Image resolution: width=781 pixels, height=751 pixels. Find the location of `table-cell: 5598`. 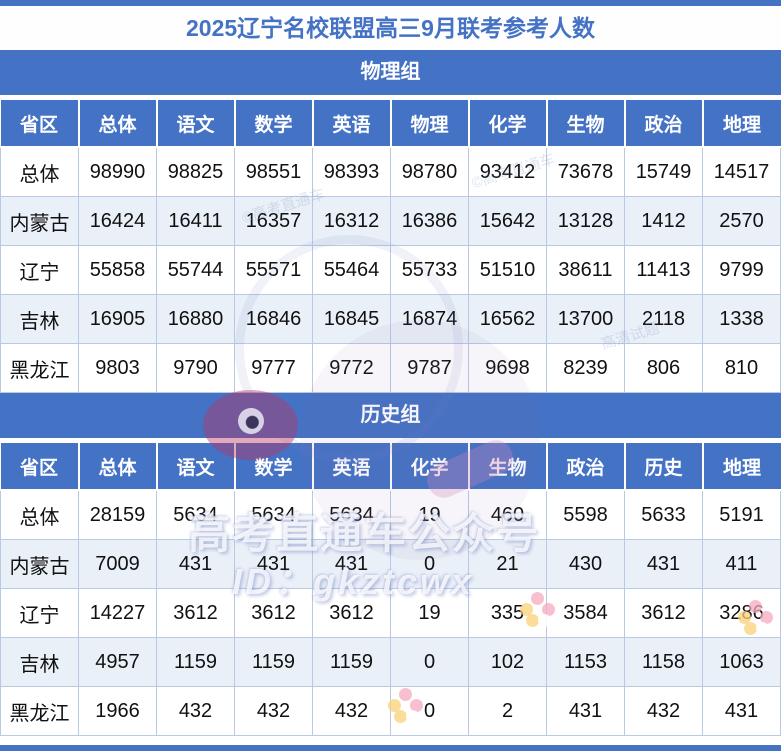

table-cell: 5598 is located at coordinates (585, 514).